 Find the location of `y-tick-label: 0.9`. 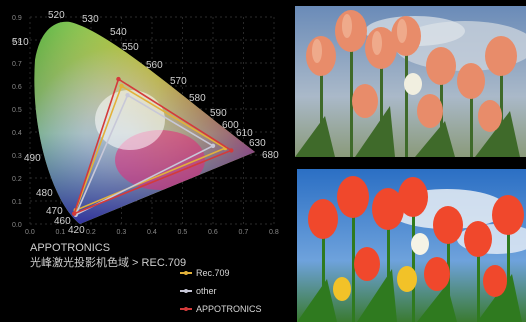

y-tick-label: 0.9 is located at coordinates (17, 18).